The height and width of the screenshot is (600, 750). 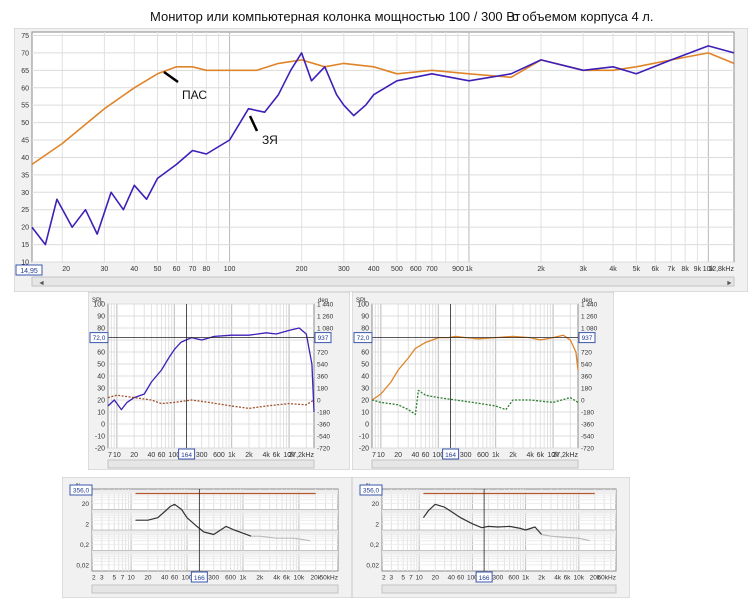 I want to click on title-extra: с объемом корпуса 4 л., so click(x=583, y=16).